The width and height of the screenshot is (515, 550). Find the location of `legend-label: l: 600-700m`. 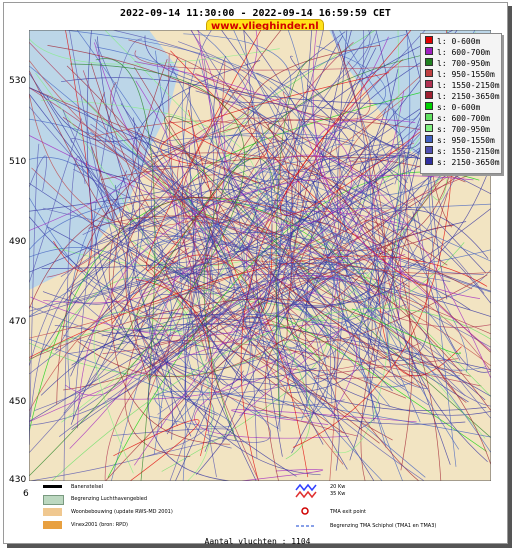

legend-label: l: 600-700m is located at coordinates (463, 52).